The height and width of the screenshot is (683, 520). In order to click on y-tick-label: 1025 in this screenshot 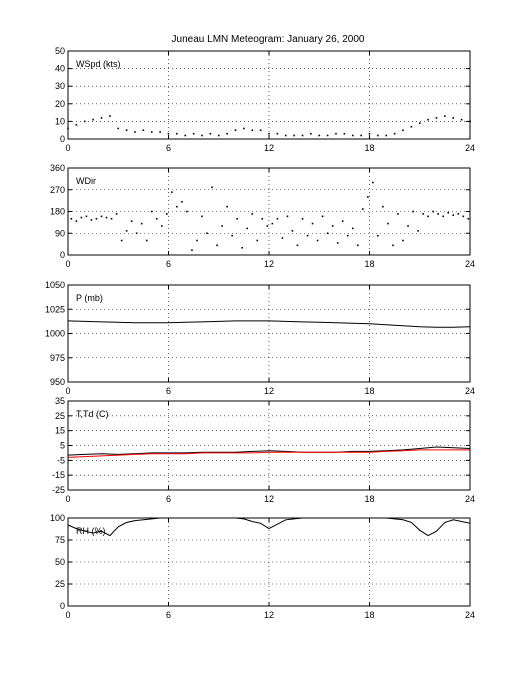, I will do `click(55, 309)`.